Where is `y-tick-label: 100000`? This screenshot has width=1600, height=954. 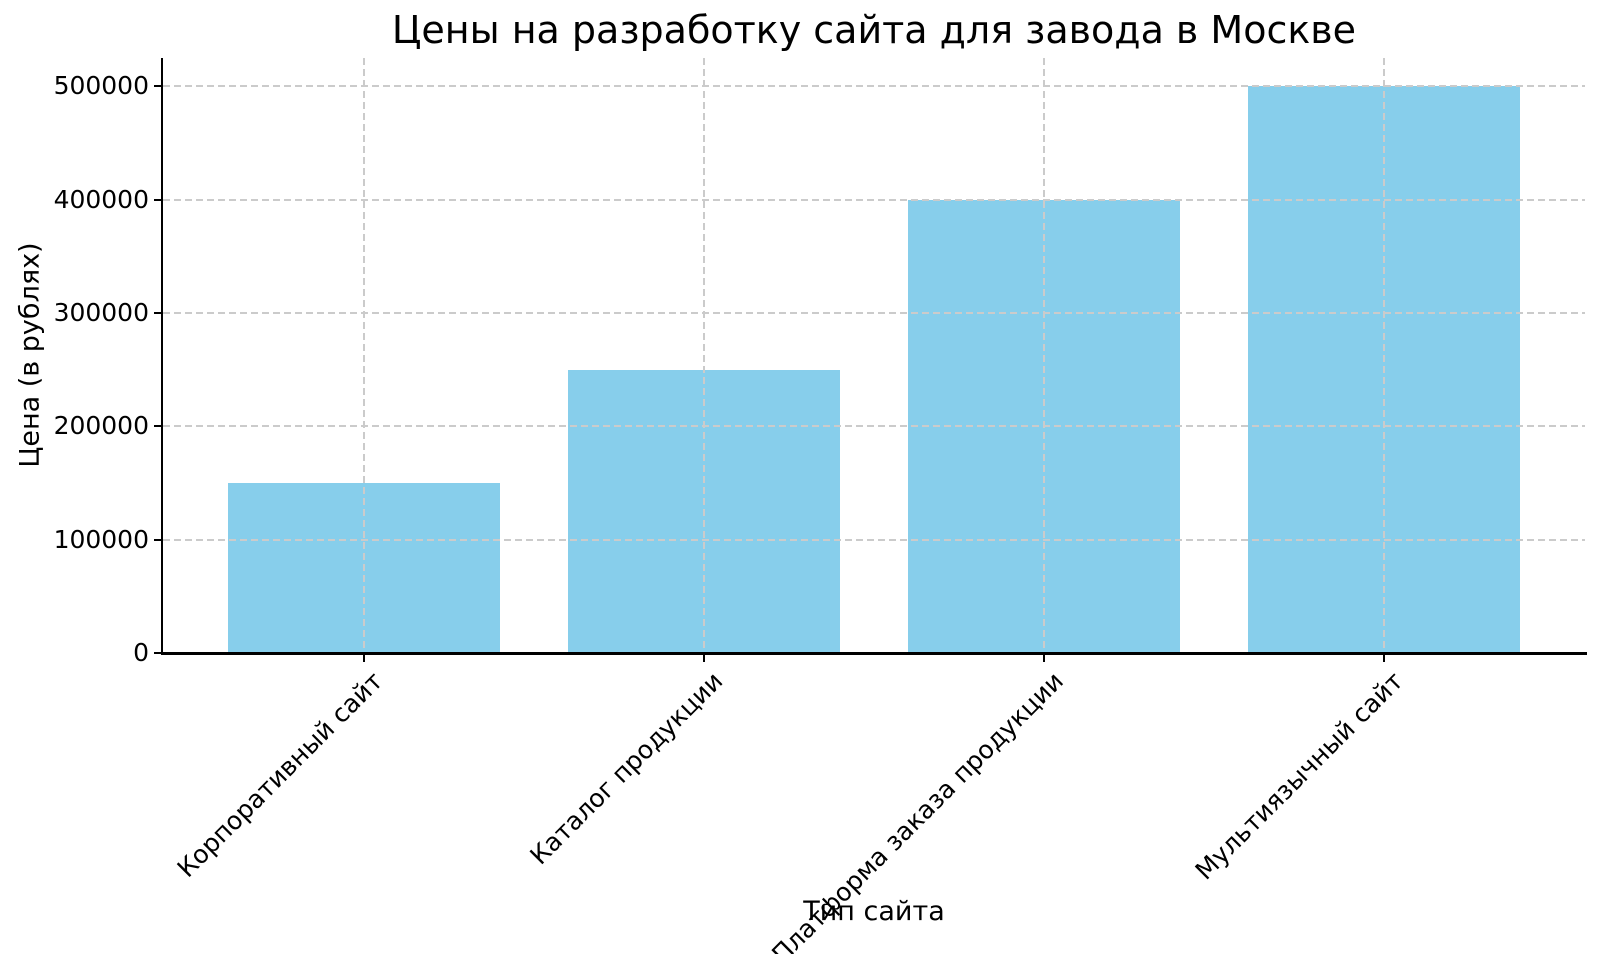 y-tick-label: 100000 is located at coordinates (101, 539).